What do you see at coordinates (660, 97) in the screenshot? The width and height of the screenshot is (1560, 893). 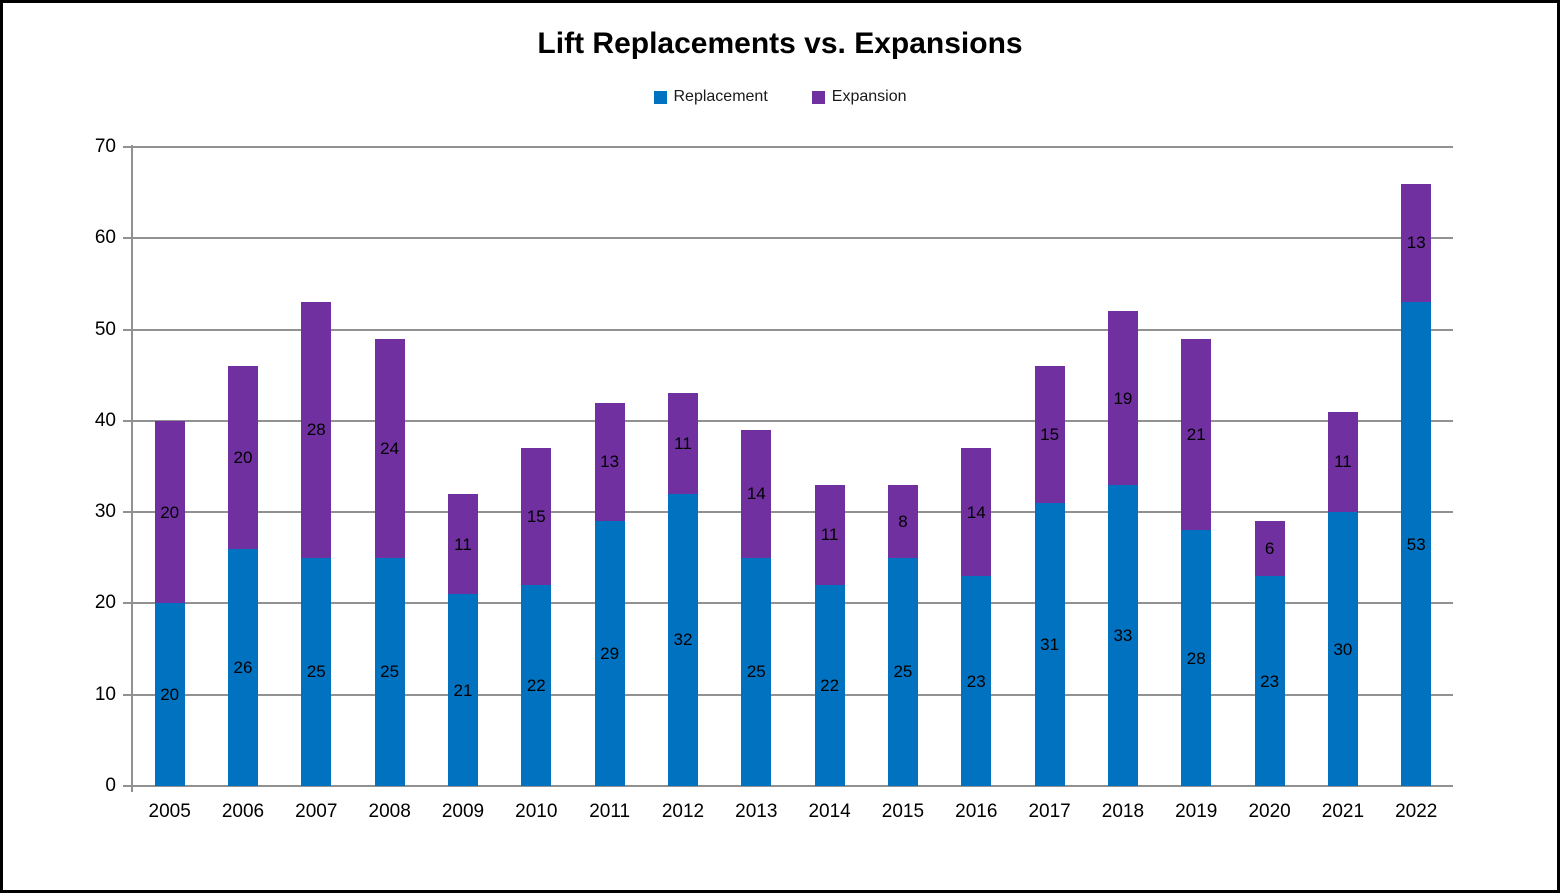 I see `replacement-swatch-icon` at bounding box center [660, 97].